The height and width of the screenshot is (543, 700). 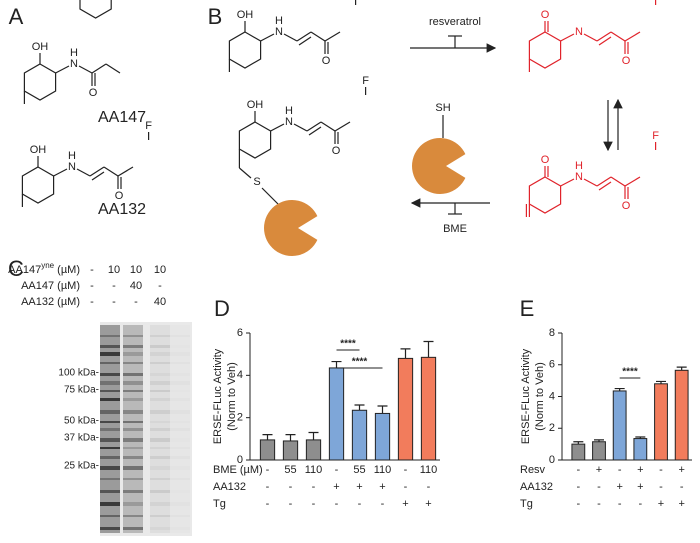 I want to click on atom: O, so click(x=336, y=151).